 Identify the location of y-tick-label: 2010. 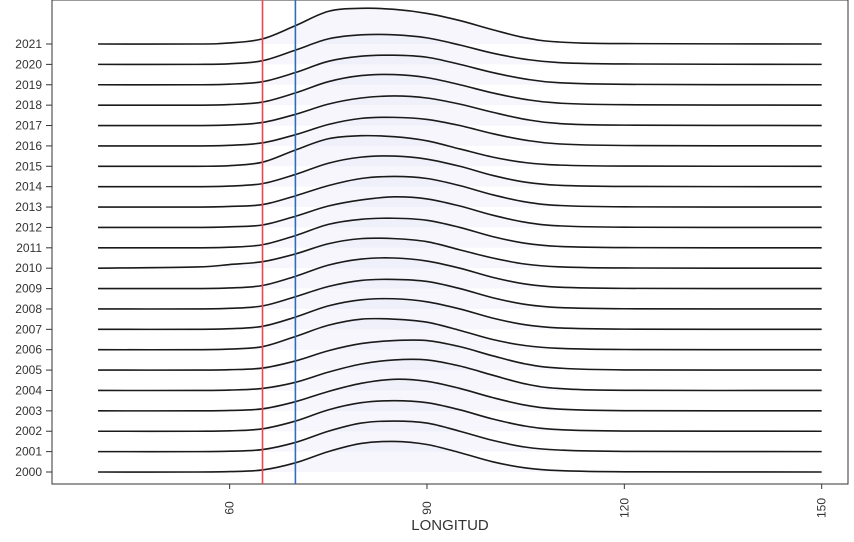
(28, 268).